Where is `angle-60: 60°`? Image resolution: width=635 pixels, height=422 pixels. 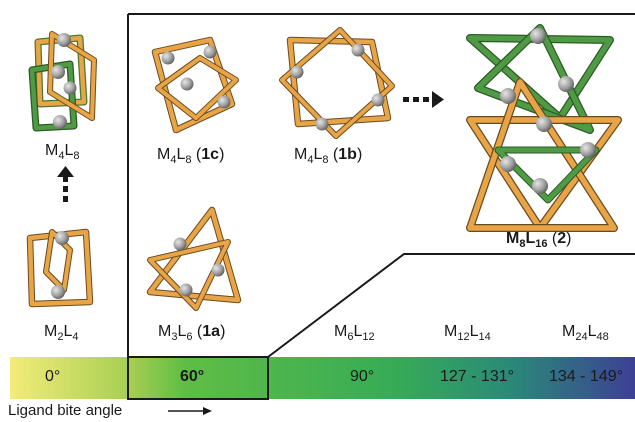
angle-60: 60° is located at coordinates (192, 376).